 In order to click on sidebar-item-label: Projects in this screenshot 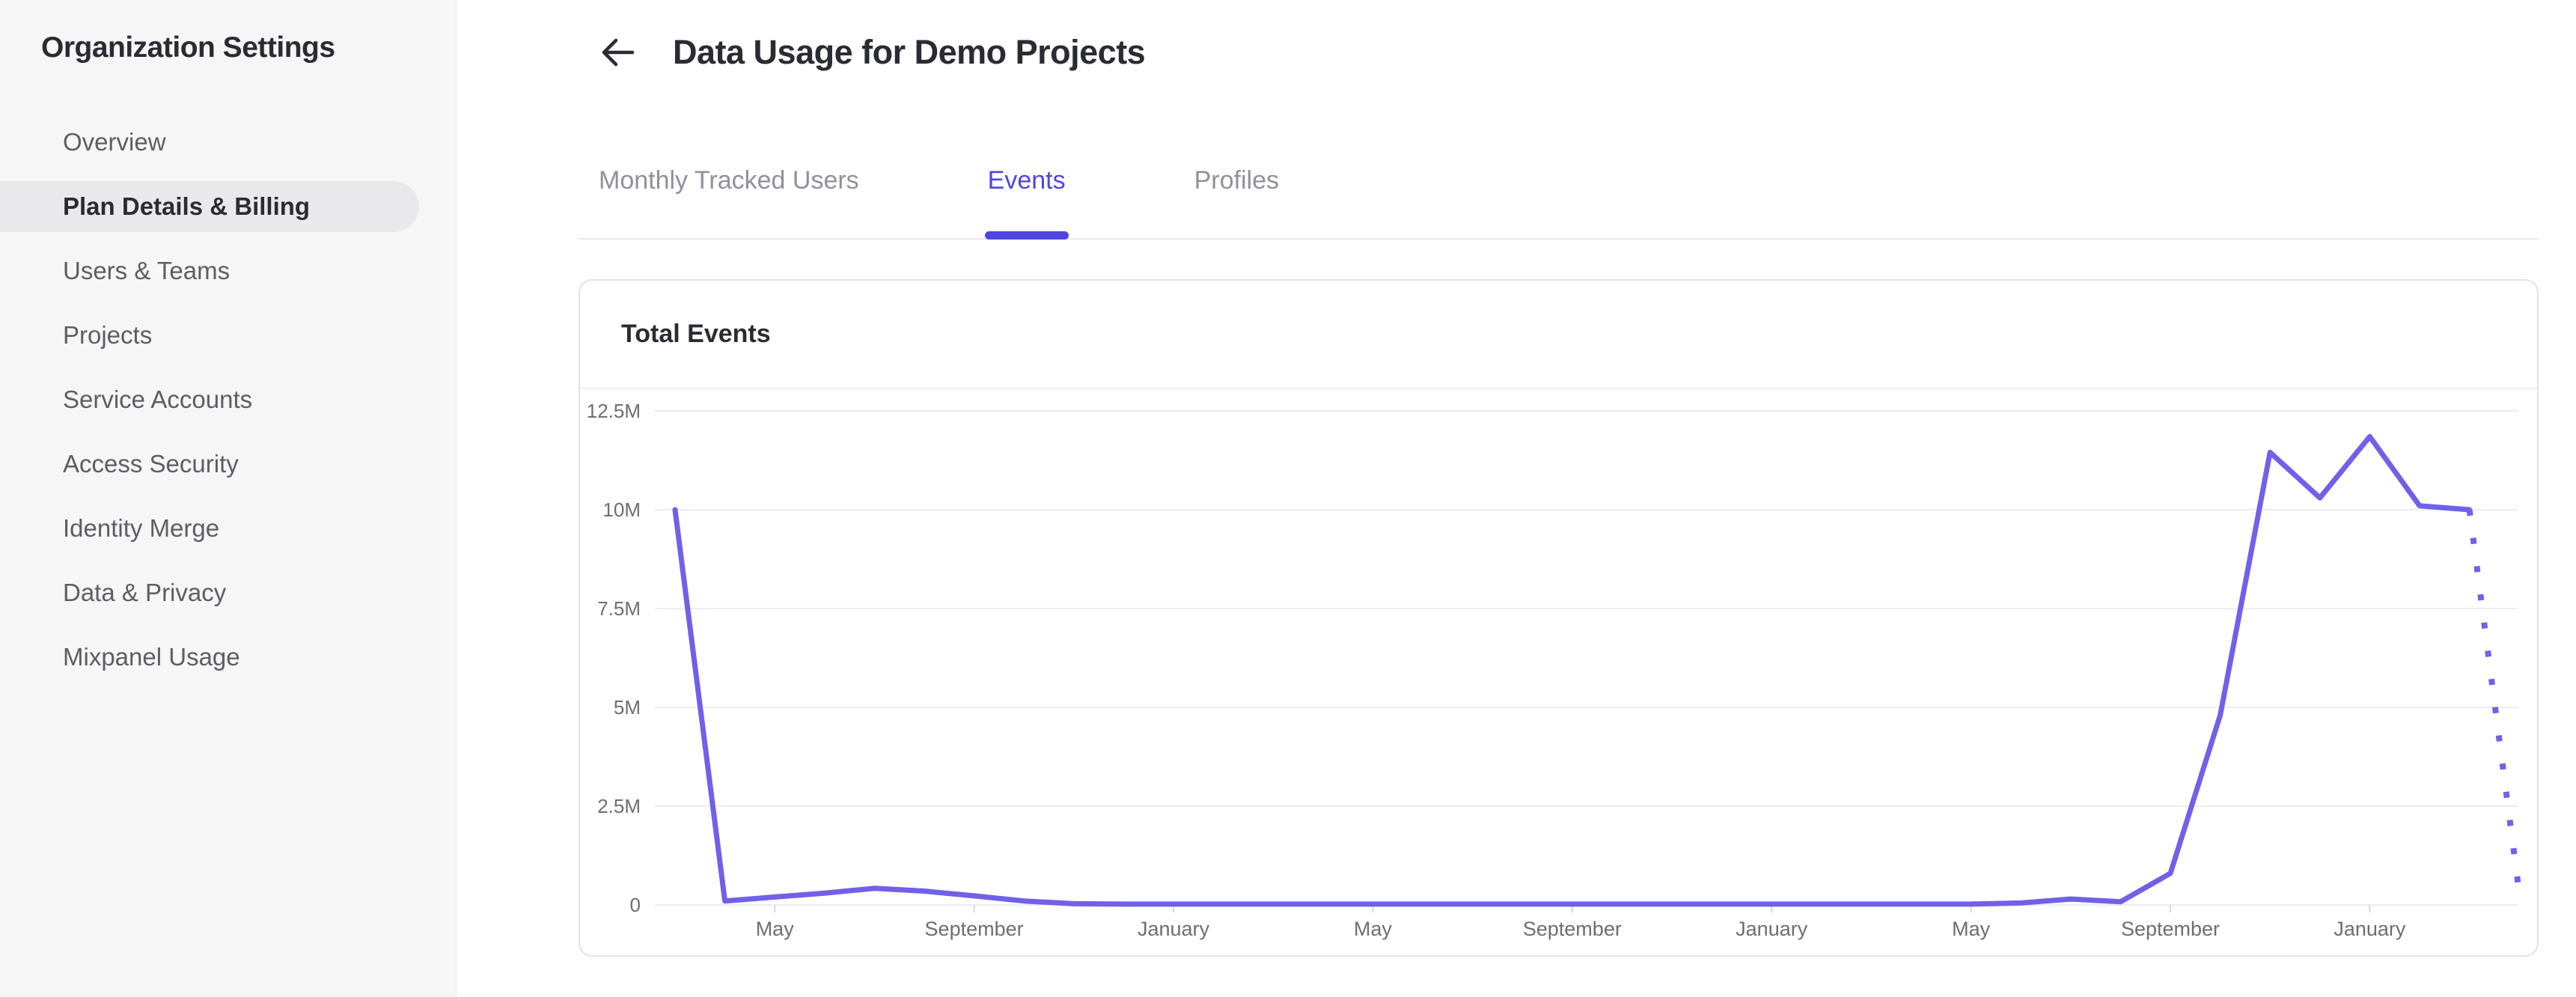, I will do `click(108, 335)`.